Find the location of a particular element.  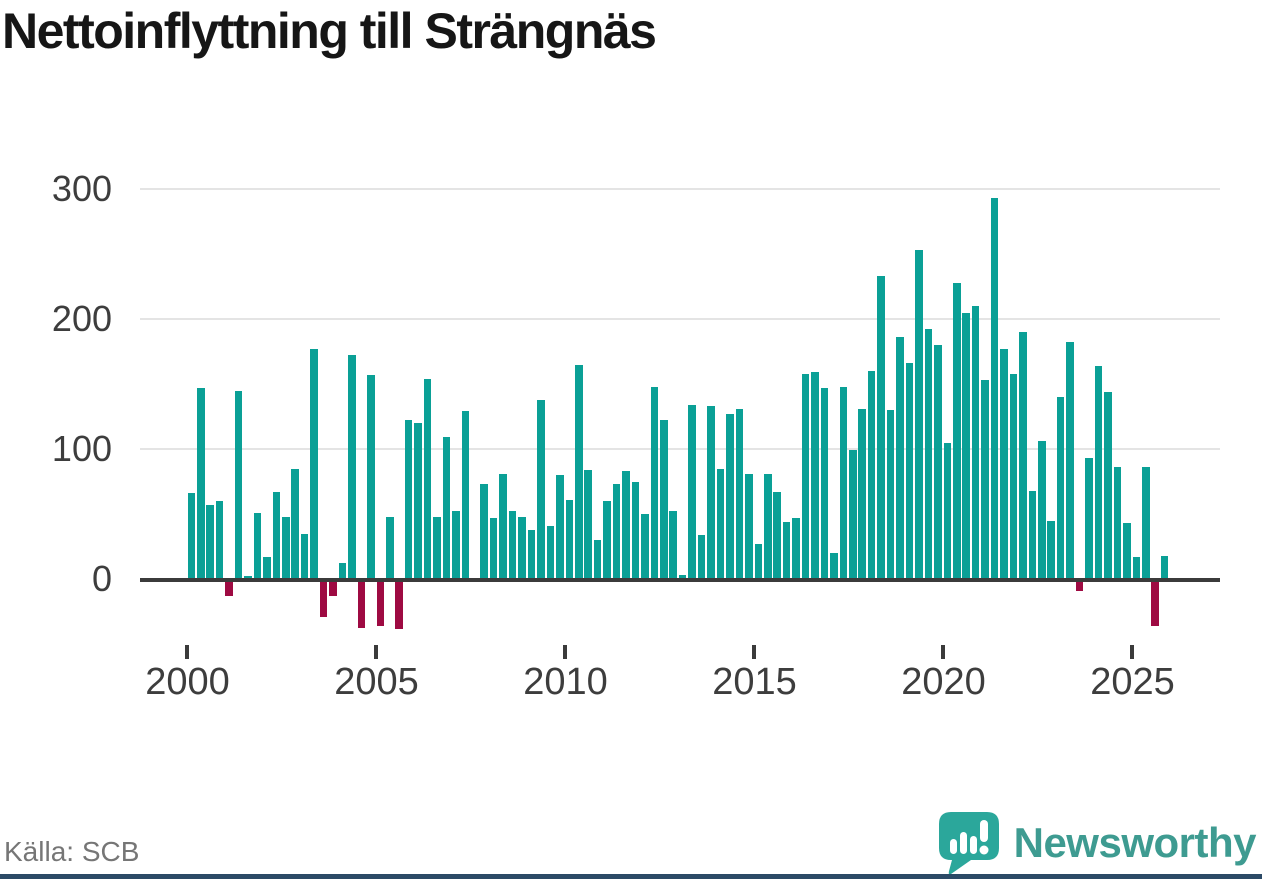

bar-2010-Q3 is located at coordinates (588, 524).